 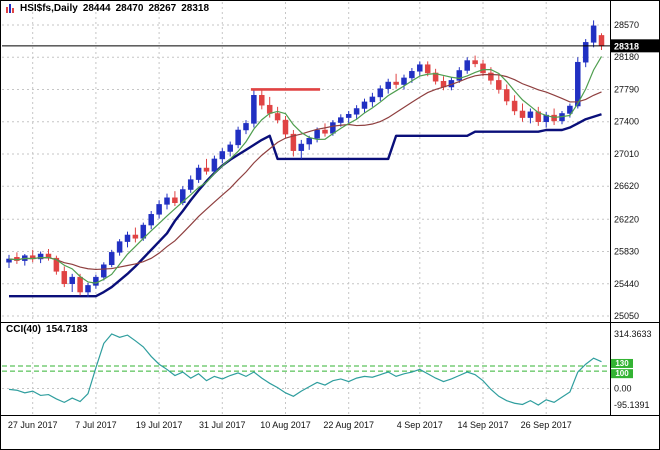 I want to click on current-price-badge: 28318, so click(x=635, y=46).